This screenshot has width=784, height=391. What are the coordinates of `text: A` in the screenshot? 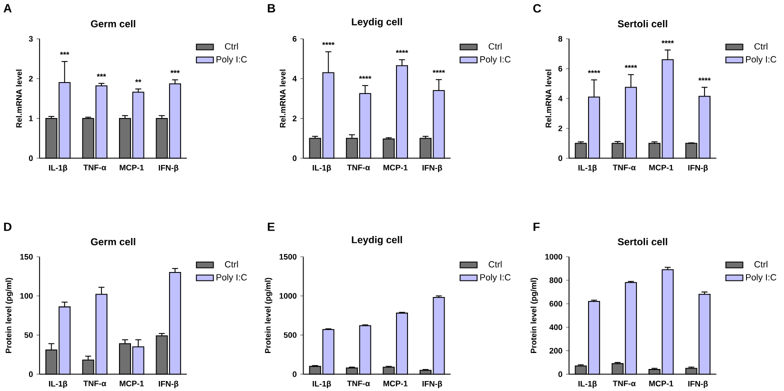 It's located at (8, 8).